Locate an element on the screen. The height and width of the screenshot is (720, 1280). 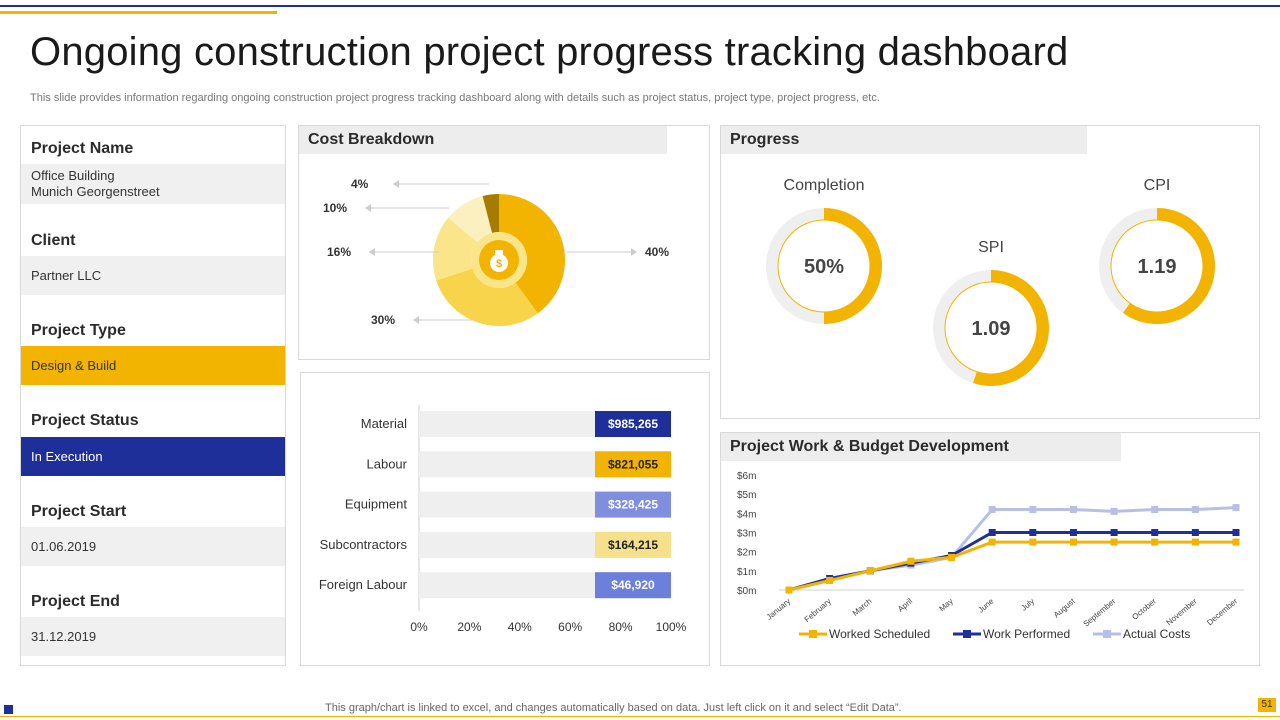
legend-label: Worked Scheduled is located at coordinates (879, 634).